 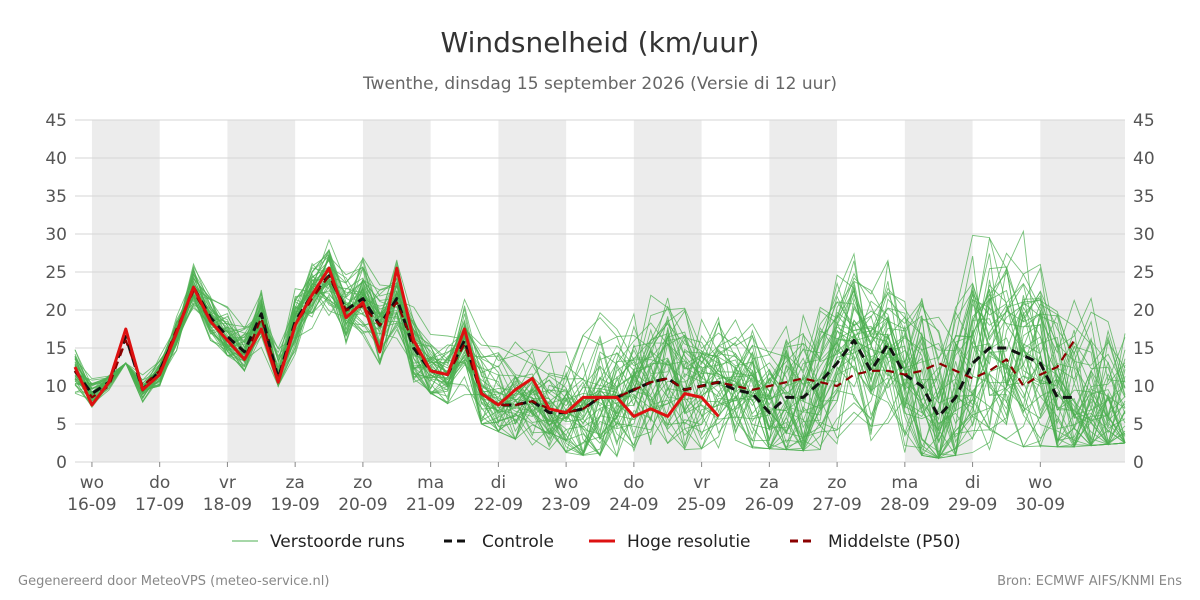 What do you see at coordinates (1144, 197) in the screenshot?
I see `y-tick-label-right: 35` at bounding box center [1144, 197].